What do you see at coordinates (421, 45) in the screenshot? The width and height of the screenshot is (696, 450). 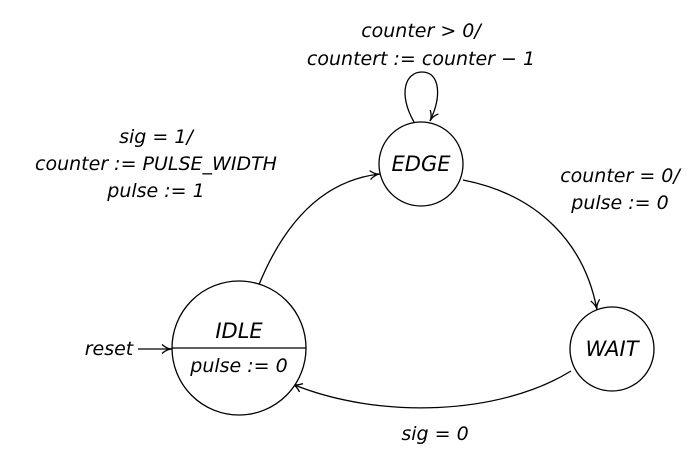 I see `label-self-loop: counter > 0/ countert := counter − 1` at bounding box center [421, 45].